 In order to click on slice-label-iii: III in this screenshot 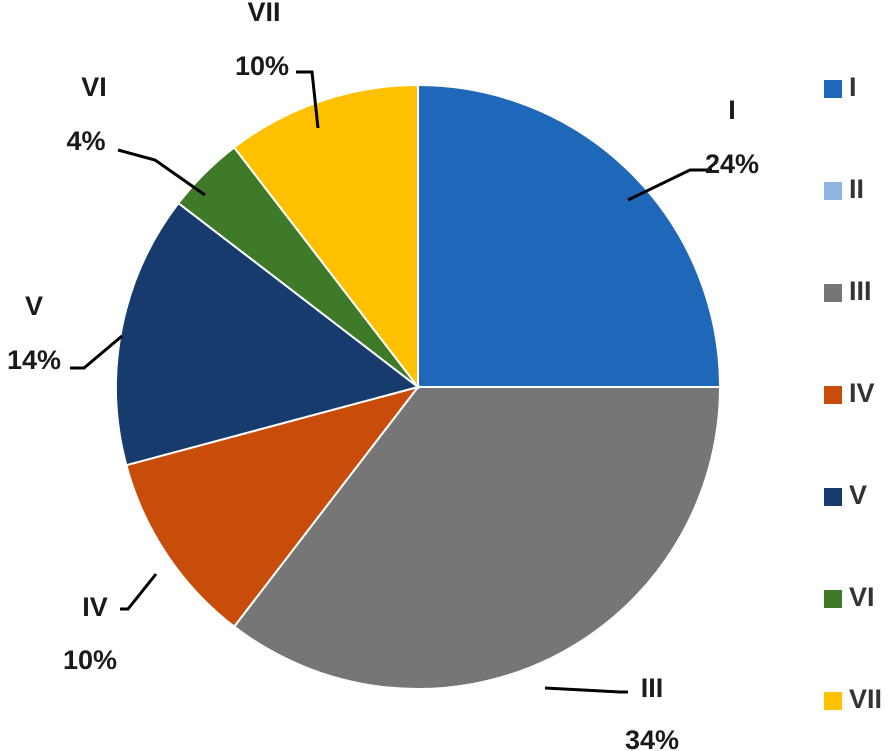, I will do `click(652, 688)`.